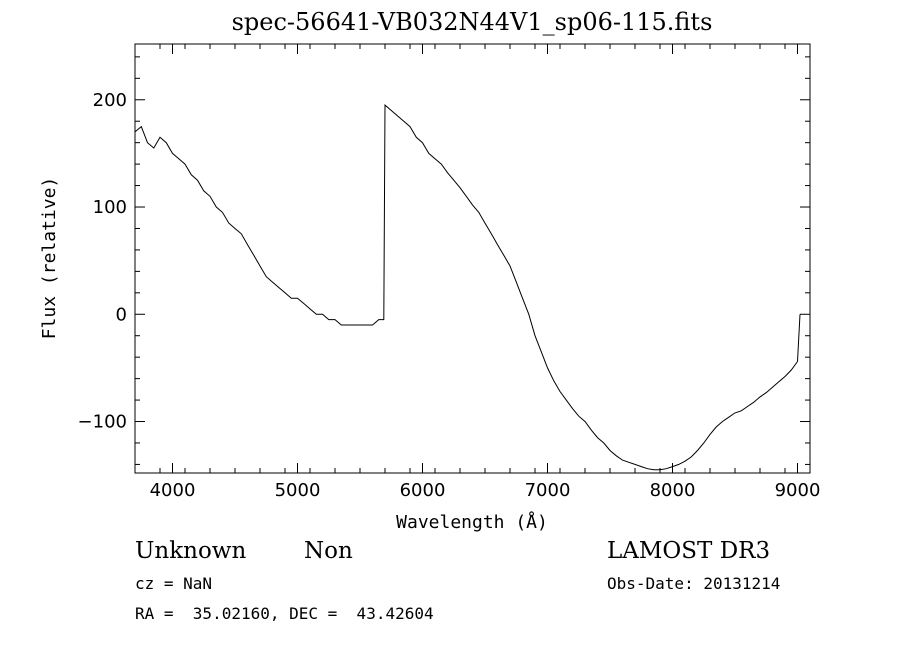  Describe the element at coordinates (49, 258) in the screenshot. I see `y-axis-label: Flux (relative)` at that location.